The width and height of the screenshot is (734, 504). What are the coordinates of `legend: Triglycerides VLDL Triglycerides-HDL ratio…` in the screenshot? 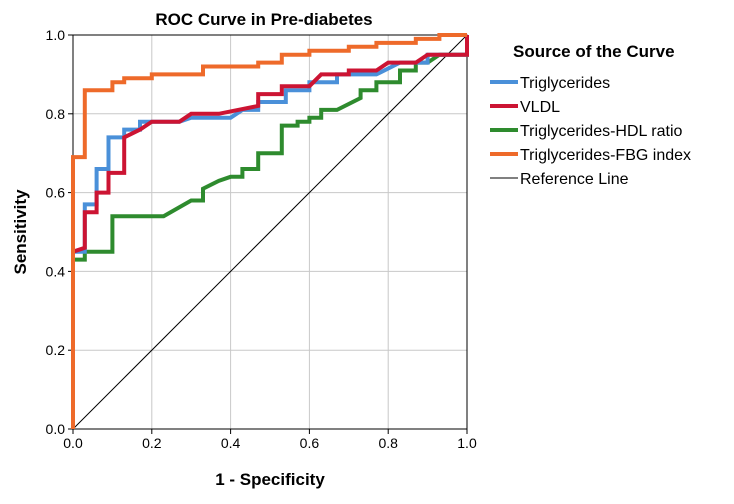 It's located at (590, 131).